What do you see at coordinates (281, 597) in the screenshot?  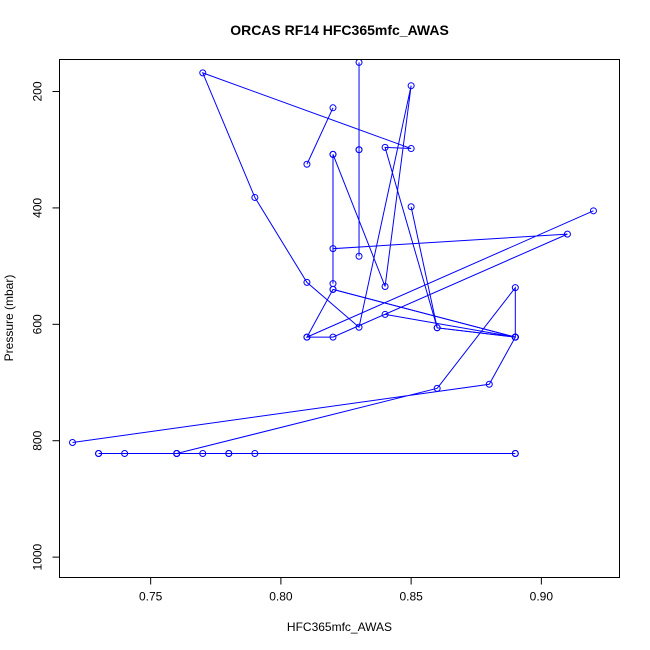 I see `x-tick-label: 0.80` at bounding box center [281, 597].